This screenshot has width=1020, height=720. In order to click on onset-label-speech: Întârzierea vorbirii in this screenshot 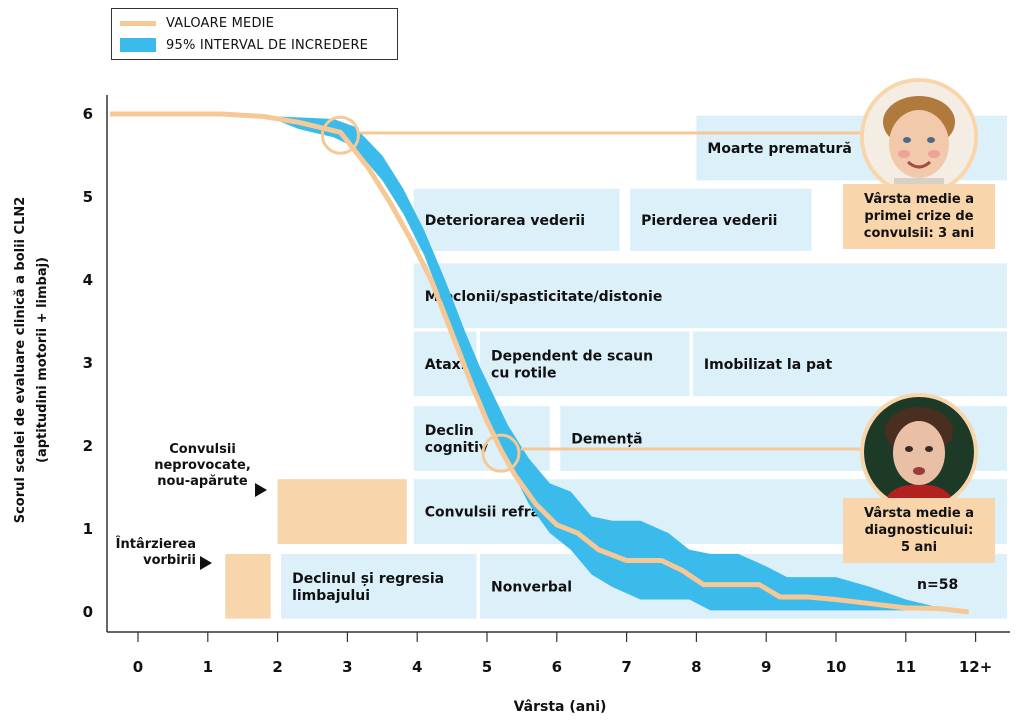, I will do `click(155, 552)`.